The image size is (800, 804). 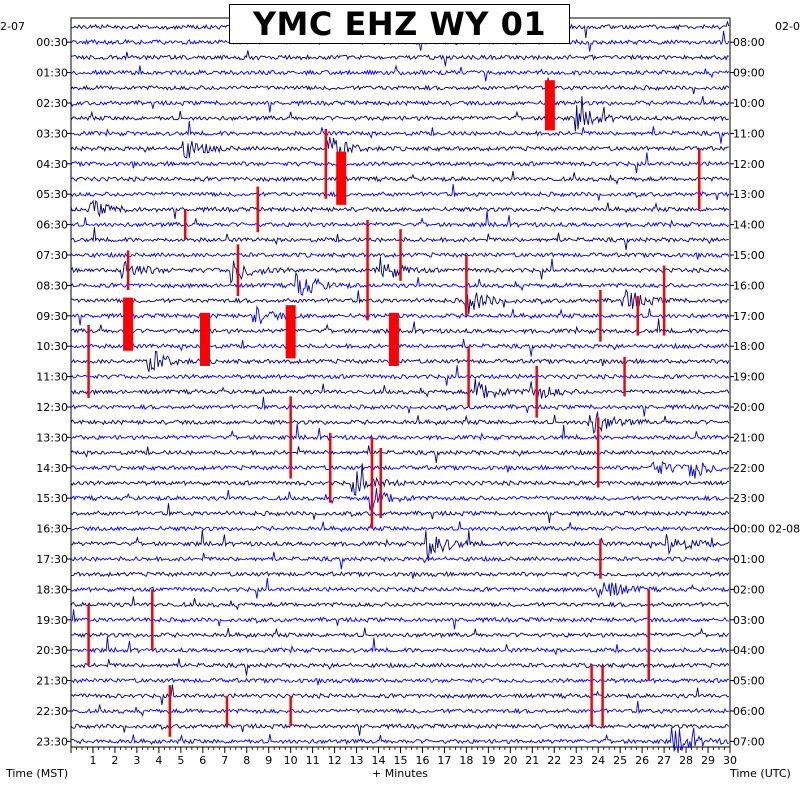 What do you see at coordinates (52, 316) in the screenshot?
I see `left-time-label: 09:30` at bounding box center [52, 316].